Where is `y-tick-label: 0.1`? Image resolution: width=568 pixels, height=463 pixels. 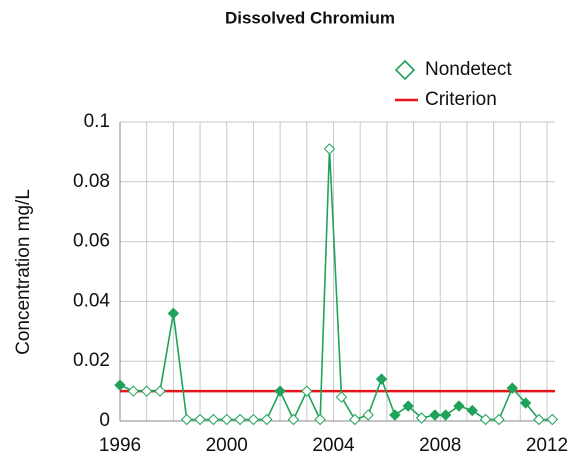 y-tick-label: 0.1 is located at coordinates (97, 121).